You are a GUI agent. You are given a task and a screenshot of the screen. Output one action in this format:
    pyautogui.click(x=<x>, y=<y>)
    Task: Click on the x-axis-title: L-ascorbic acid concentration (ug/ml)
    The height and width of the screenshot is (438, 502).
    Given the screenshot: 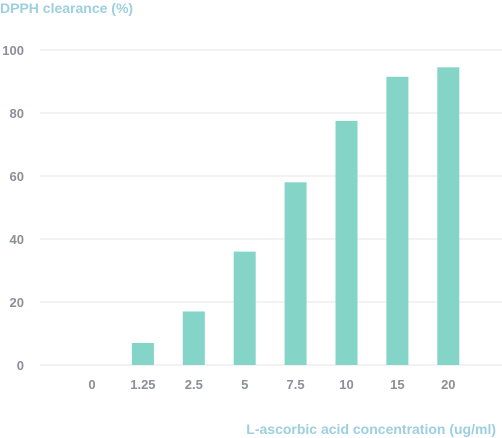 What is the action you would take?
    pyautogui.click(x=371, y=429)
    